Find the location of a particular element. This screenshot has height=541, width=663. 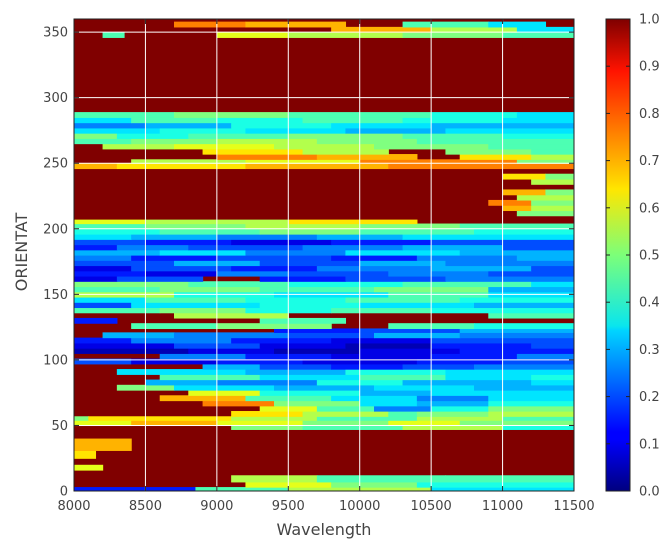

y-axis-label: ORIENTAT is located at coordinates (21, 252).